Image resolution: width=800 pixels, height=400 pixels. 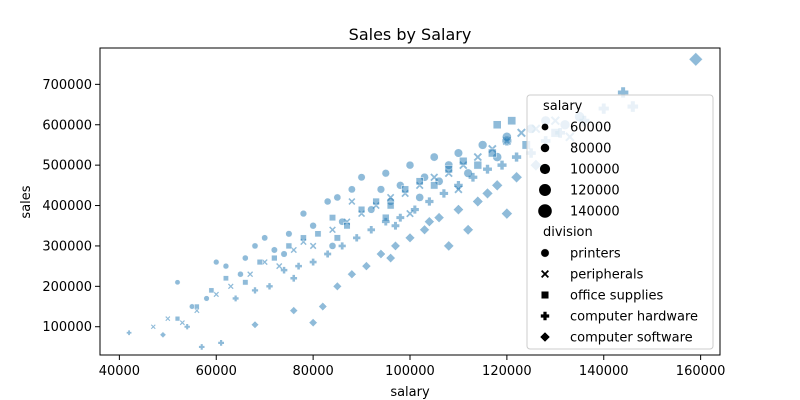 What do you see at coordinates (631, 338) in the screenshot?
I see `legend-style-label: computer software` at bounding box center [631, 338].